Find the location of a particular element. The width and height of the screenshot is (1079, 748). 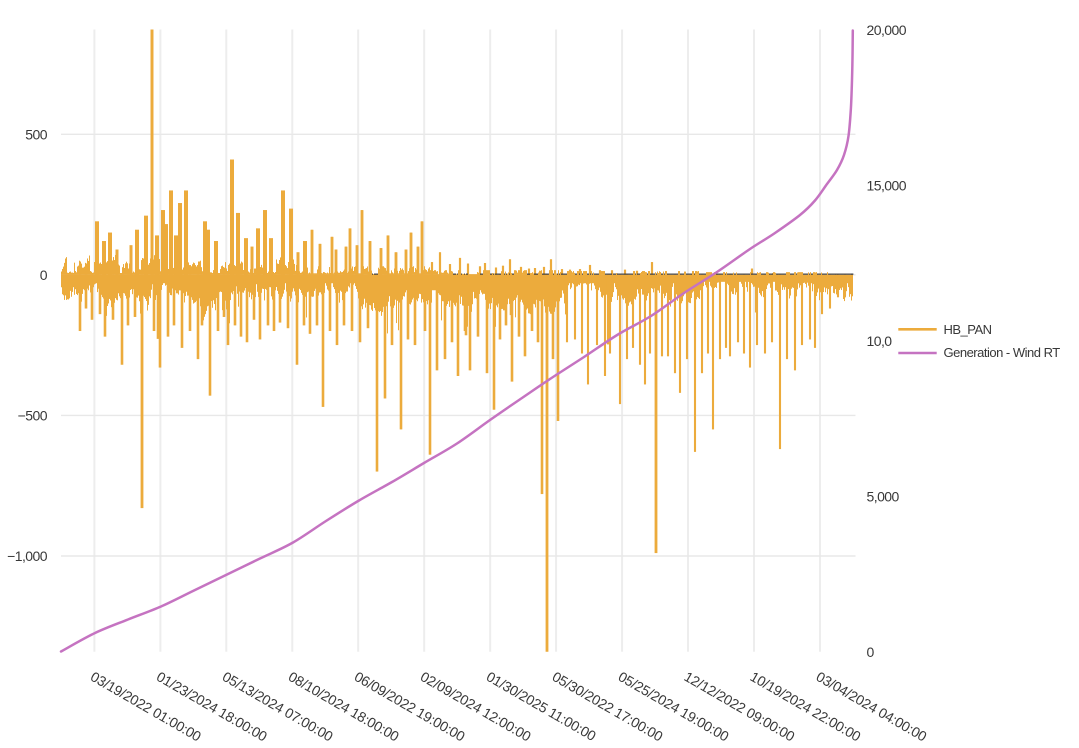

svg-text: −500 is located at coordinates (33, 415).